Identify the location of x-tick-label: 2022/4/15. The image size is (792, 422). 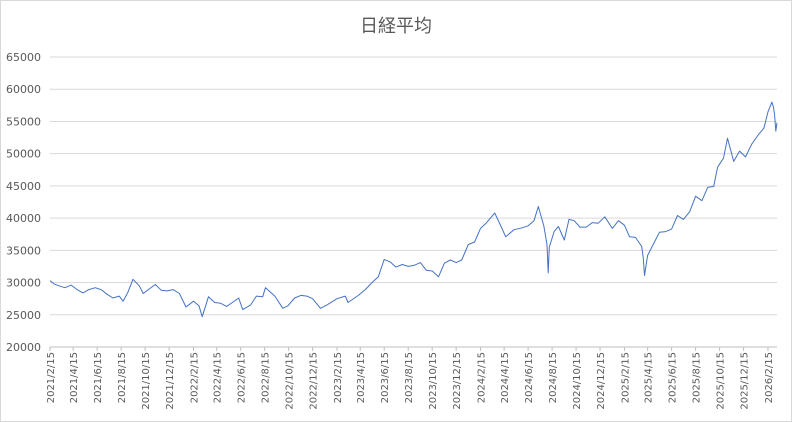
(218, 377).